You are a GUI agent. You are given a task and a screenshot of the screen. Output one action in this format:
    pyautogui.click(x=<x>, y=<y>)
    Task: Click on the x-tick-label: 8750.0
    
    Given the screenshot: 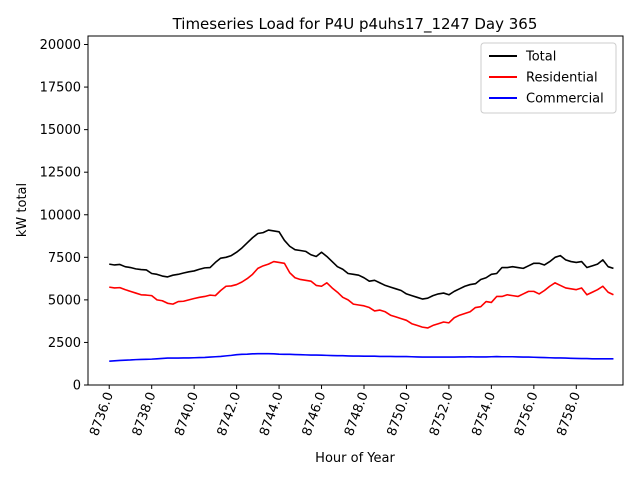 What is the action you would take?
    pyautogui.click(x=400, y=414)
    